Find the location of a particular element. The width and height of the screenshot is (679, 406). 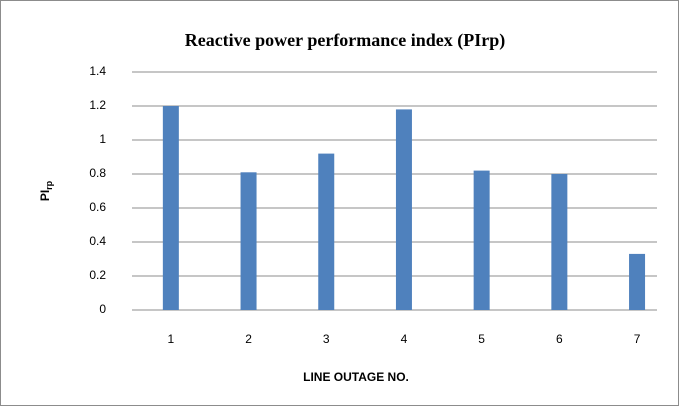

x-tick-label: 2 is located at coordinates (248, 339).